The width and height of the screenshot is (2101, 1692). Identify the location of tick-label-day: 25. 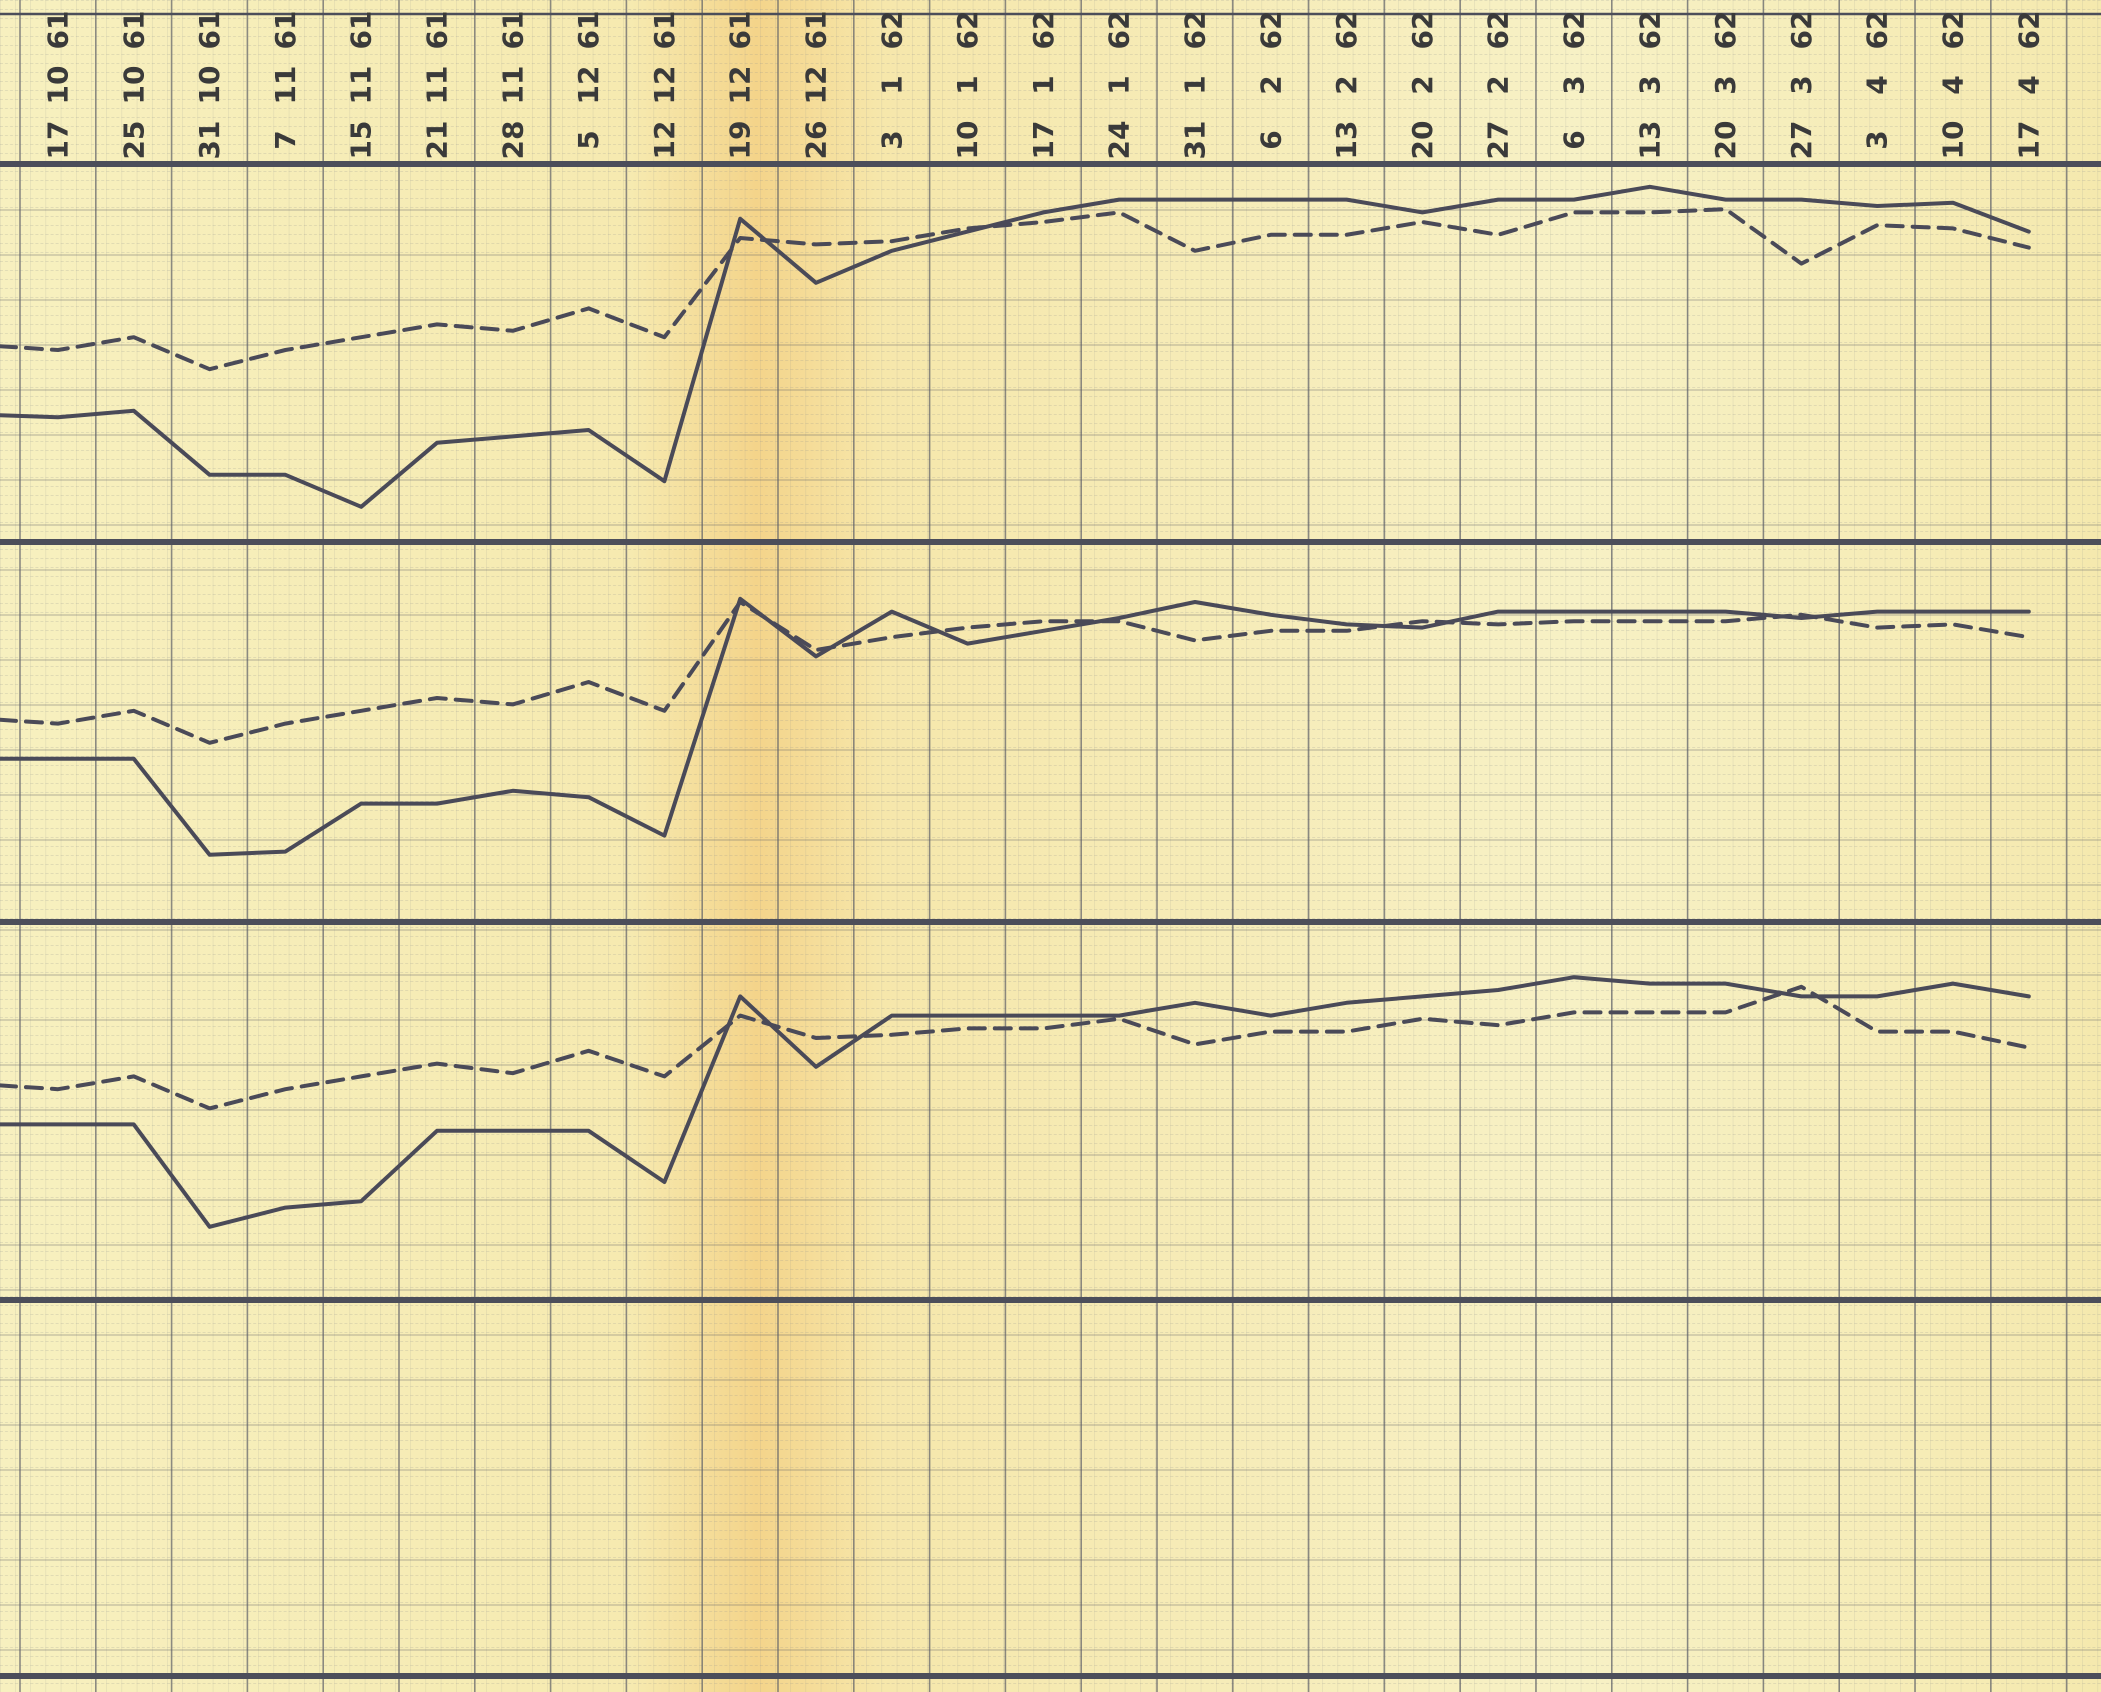
(133, 140).